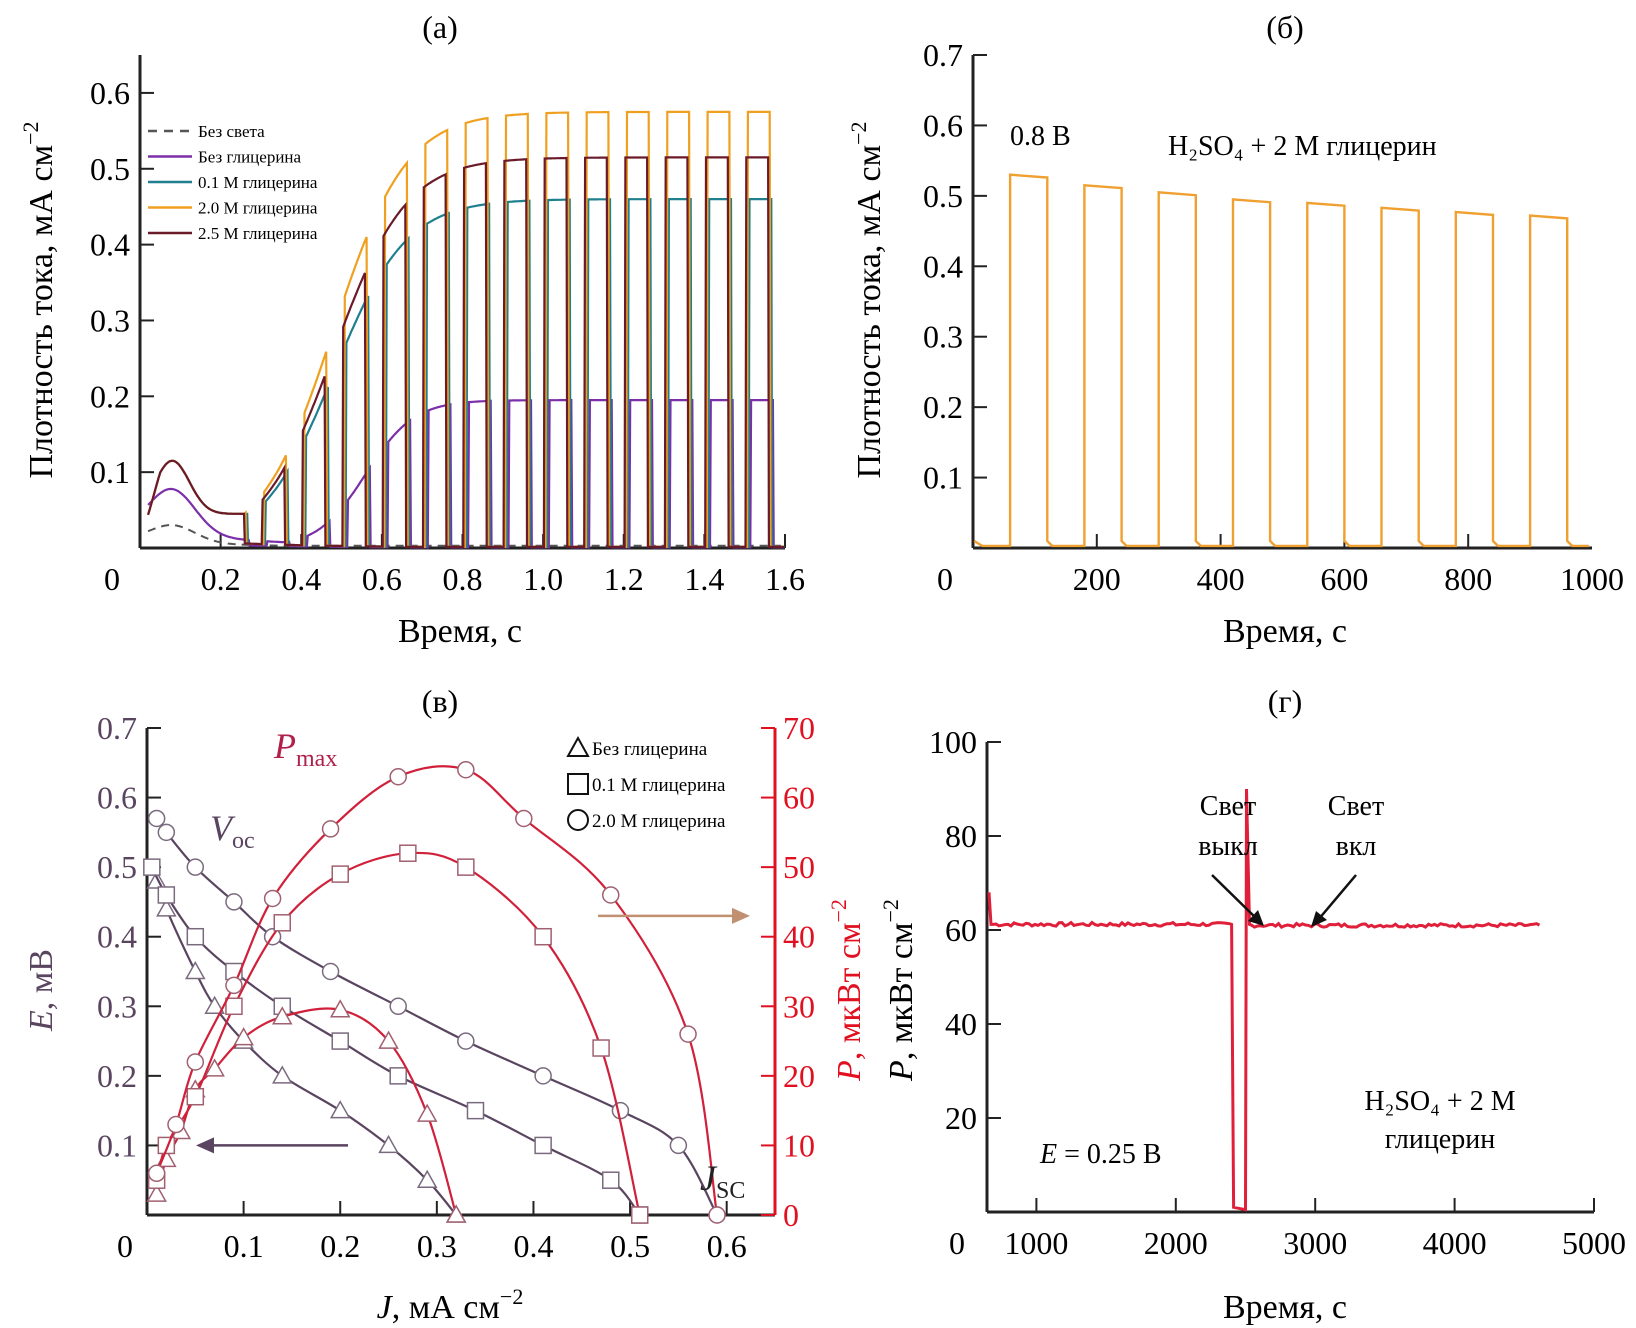  Describe the element at coordinates (799, 867) in the screenshot. I see `y-tick-label-right: 50` at that location.